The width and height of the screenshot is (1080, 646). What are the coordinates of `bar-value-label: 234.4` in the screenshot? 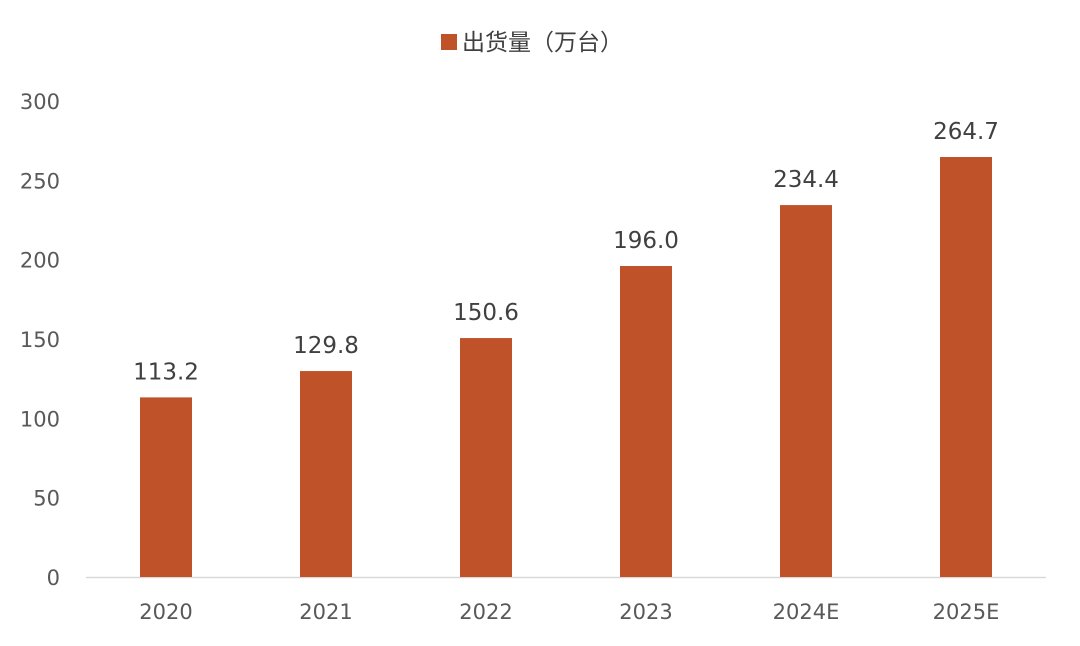 It's located at (806, 180).